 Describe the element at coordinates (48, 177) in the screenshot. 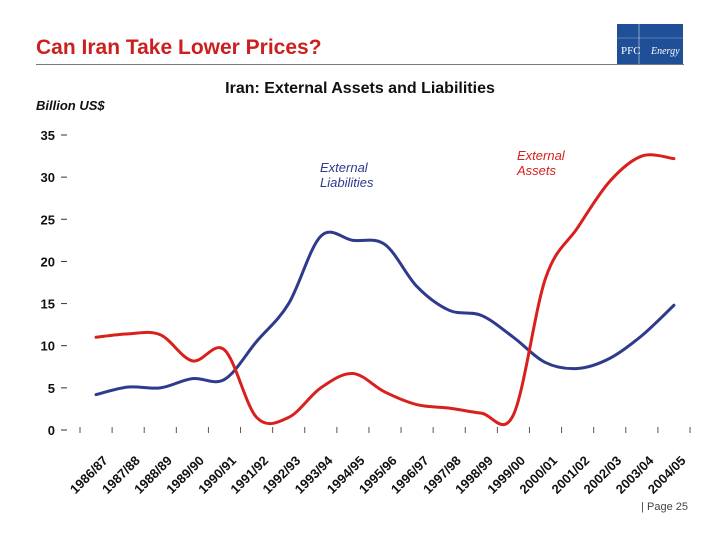

I see `y-tick-label: 30` at that location.